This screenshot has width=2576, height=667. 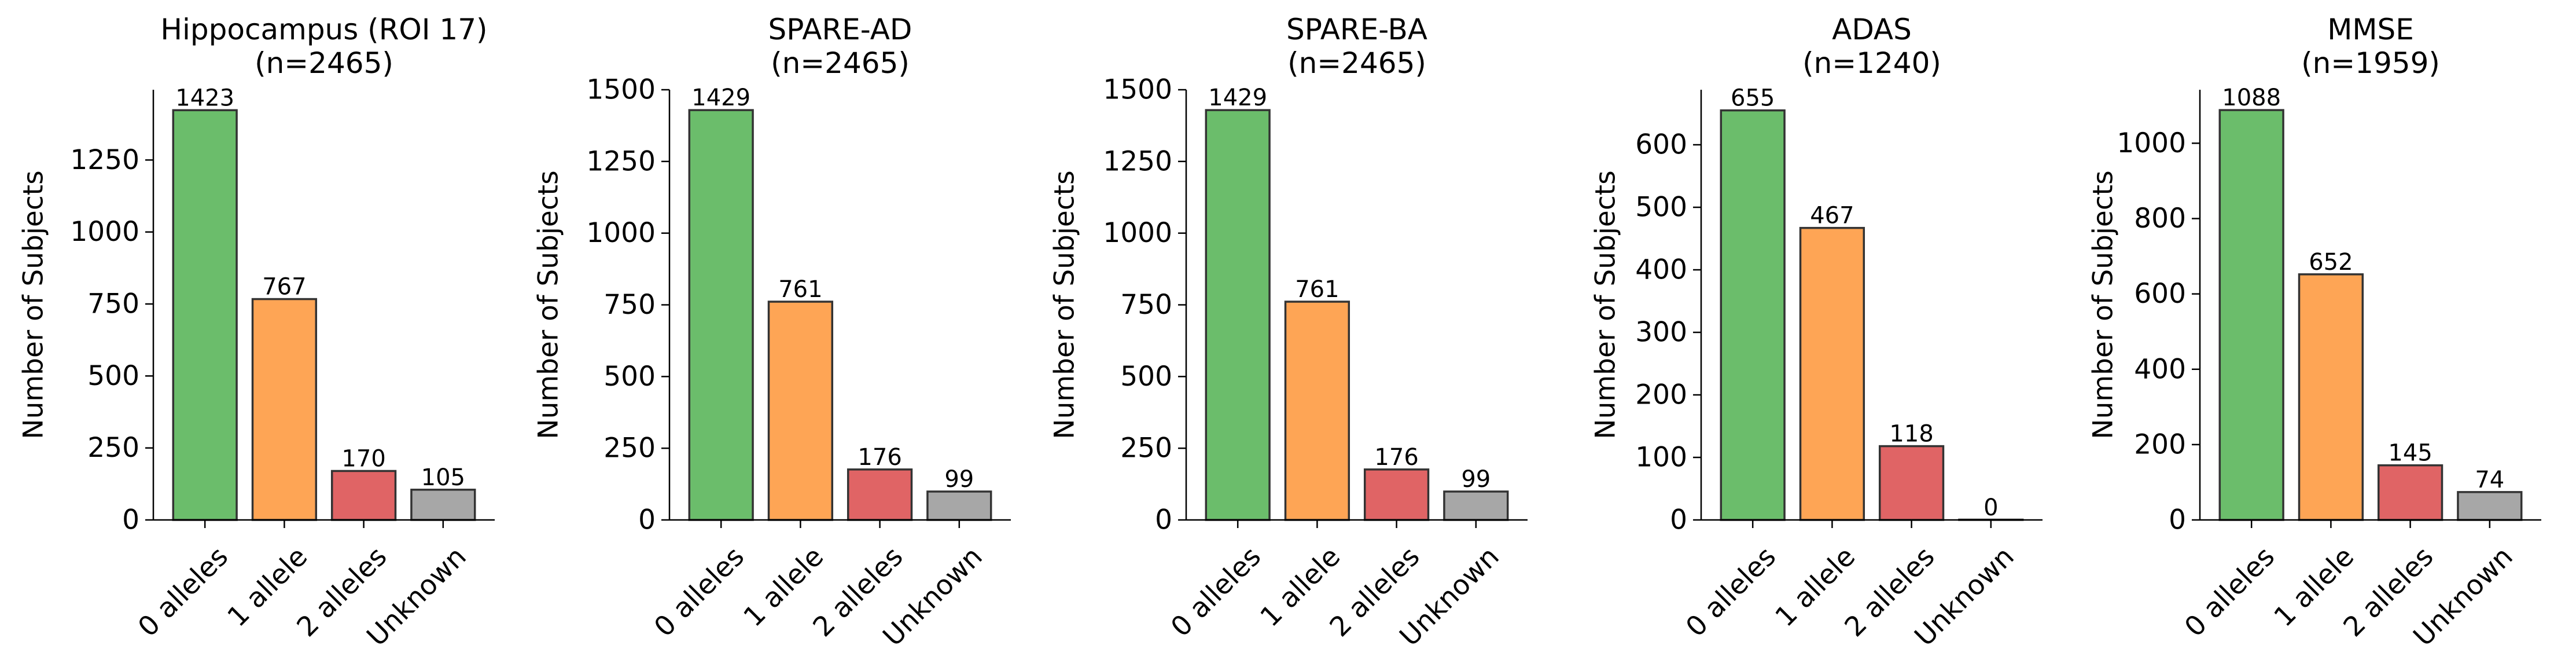 What do you see at coordinates (1661, 458) in the screenshot?
I see `y-tick-label: 100` at bounding box center [1661, 458].